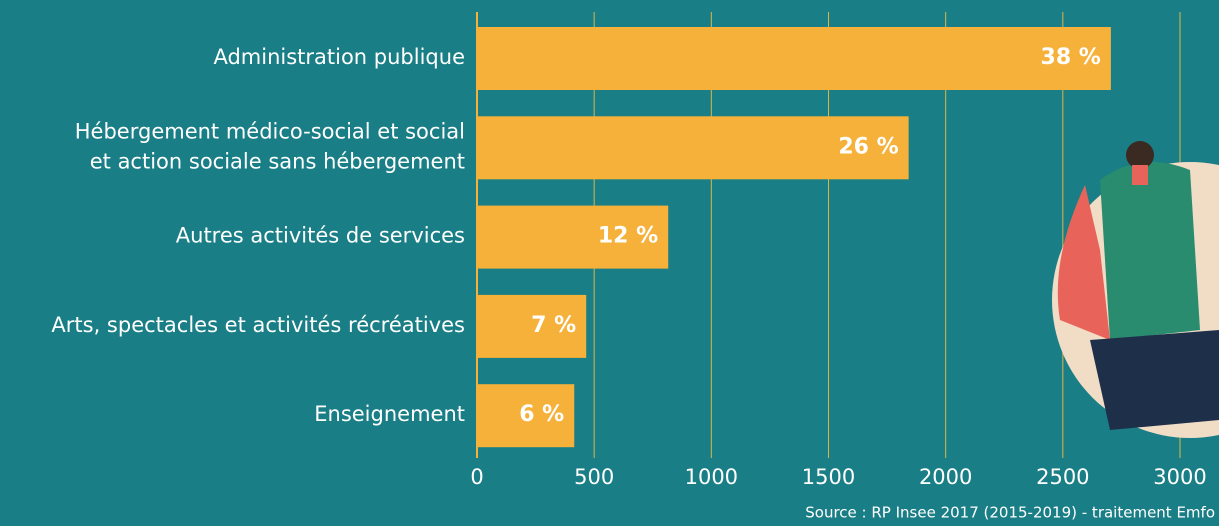  I want to click on category-label-line: Enseignement, so click(389, 414).